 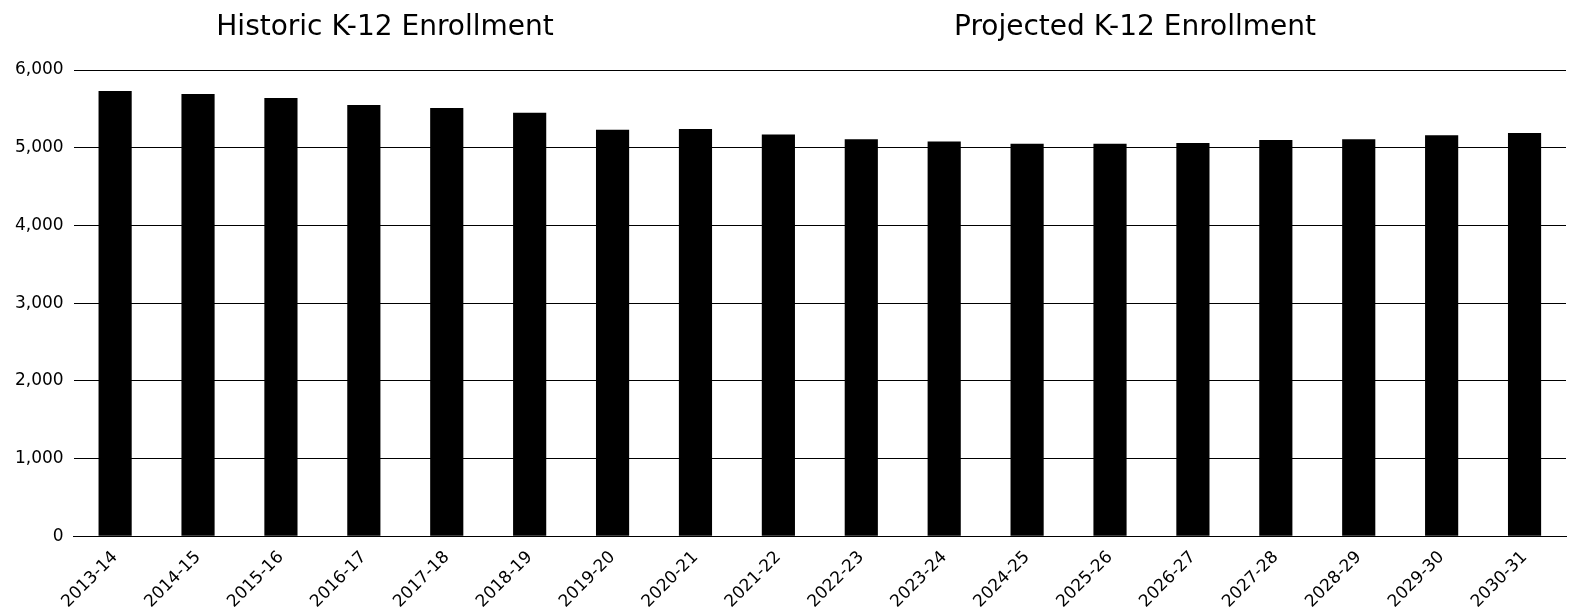 I want to click on y-tick-label: 6,000, so click(x=39, y=68).